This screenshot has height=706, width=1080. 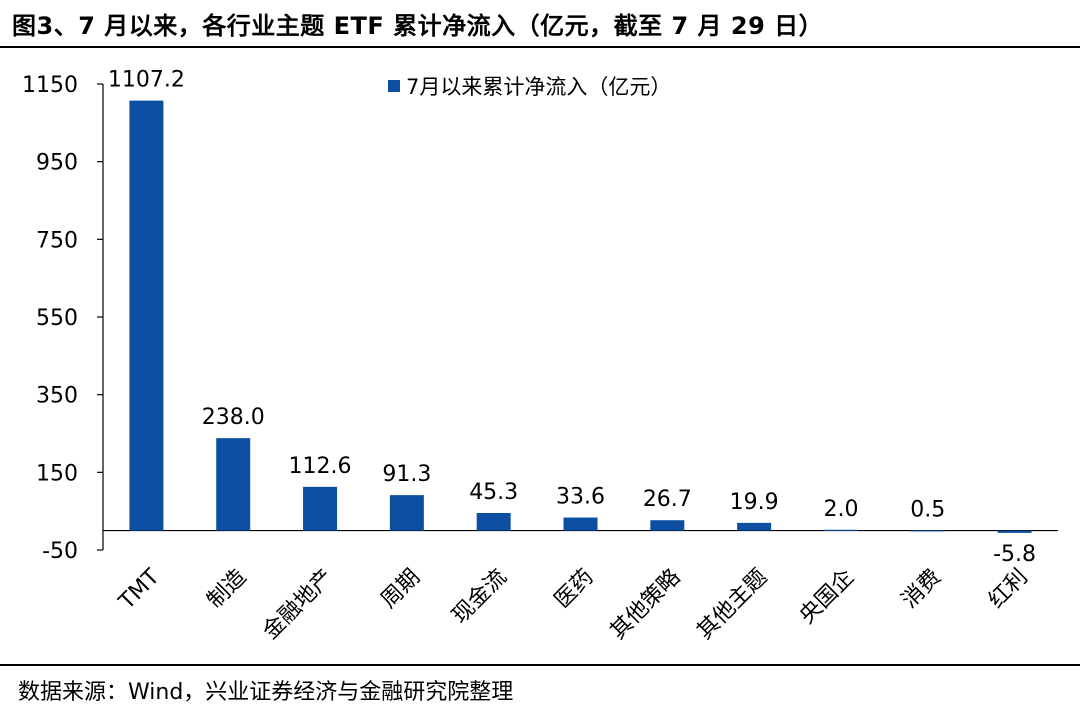 I want to click on x-tick-label: 央国企, so click(x=827, y=597).